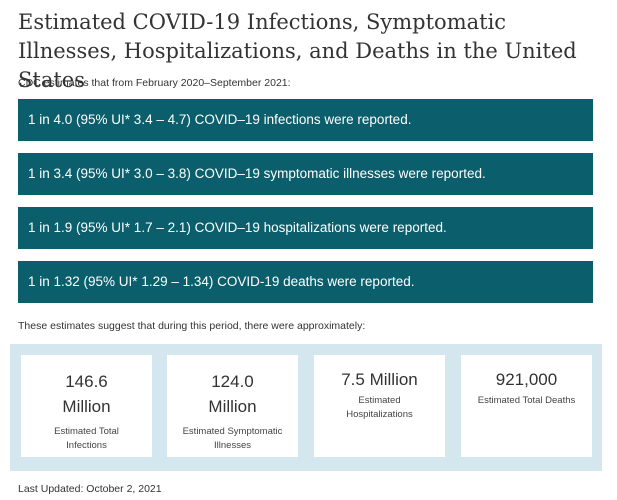  Describe the element at coordinates (86, 438) in the screenshot. I see `infections-label: Estimated Total Infections` at that location.